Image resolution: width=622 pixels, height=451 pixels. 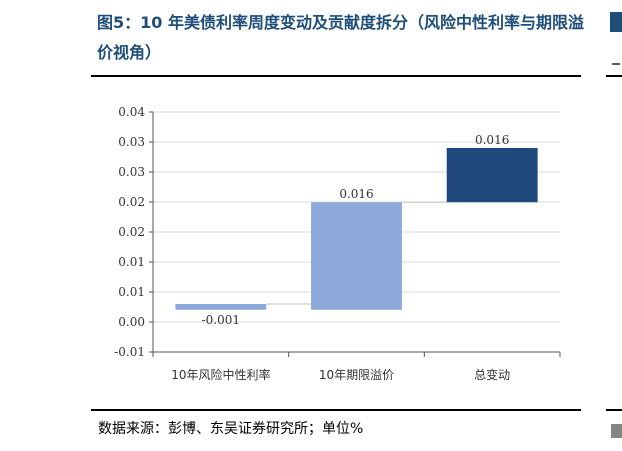 I want to click on category-label: 总变动, so click(x=492, y=374).